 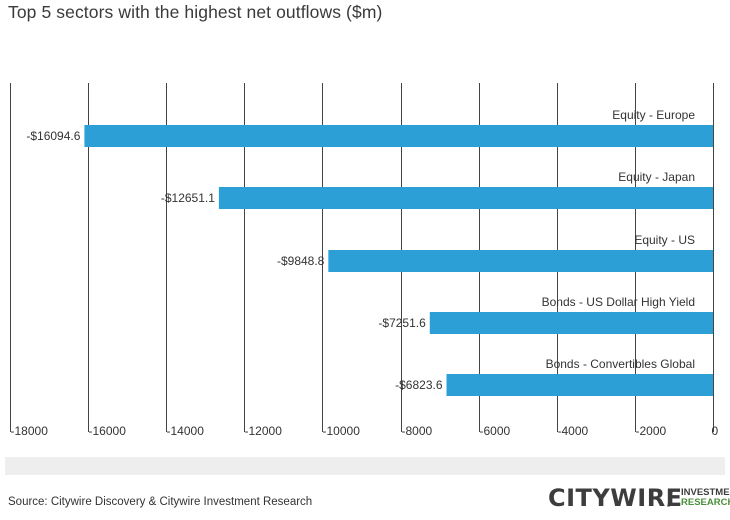 What do you see at coordinates (653, 115) in the screenshot?
I see `category-label: Equity - Europe` at bounding box center [653, 115].